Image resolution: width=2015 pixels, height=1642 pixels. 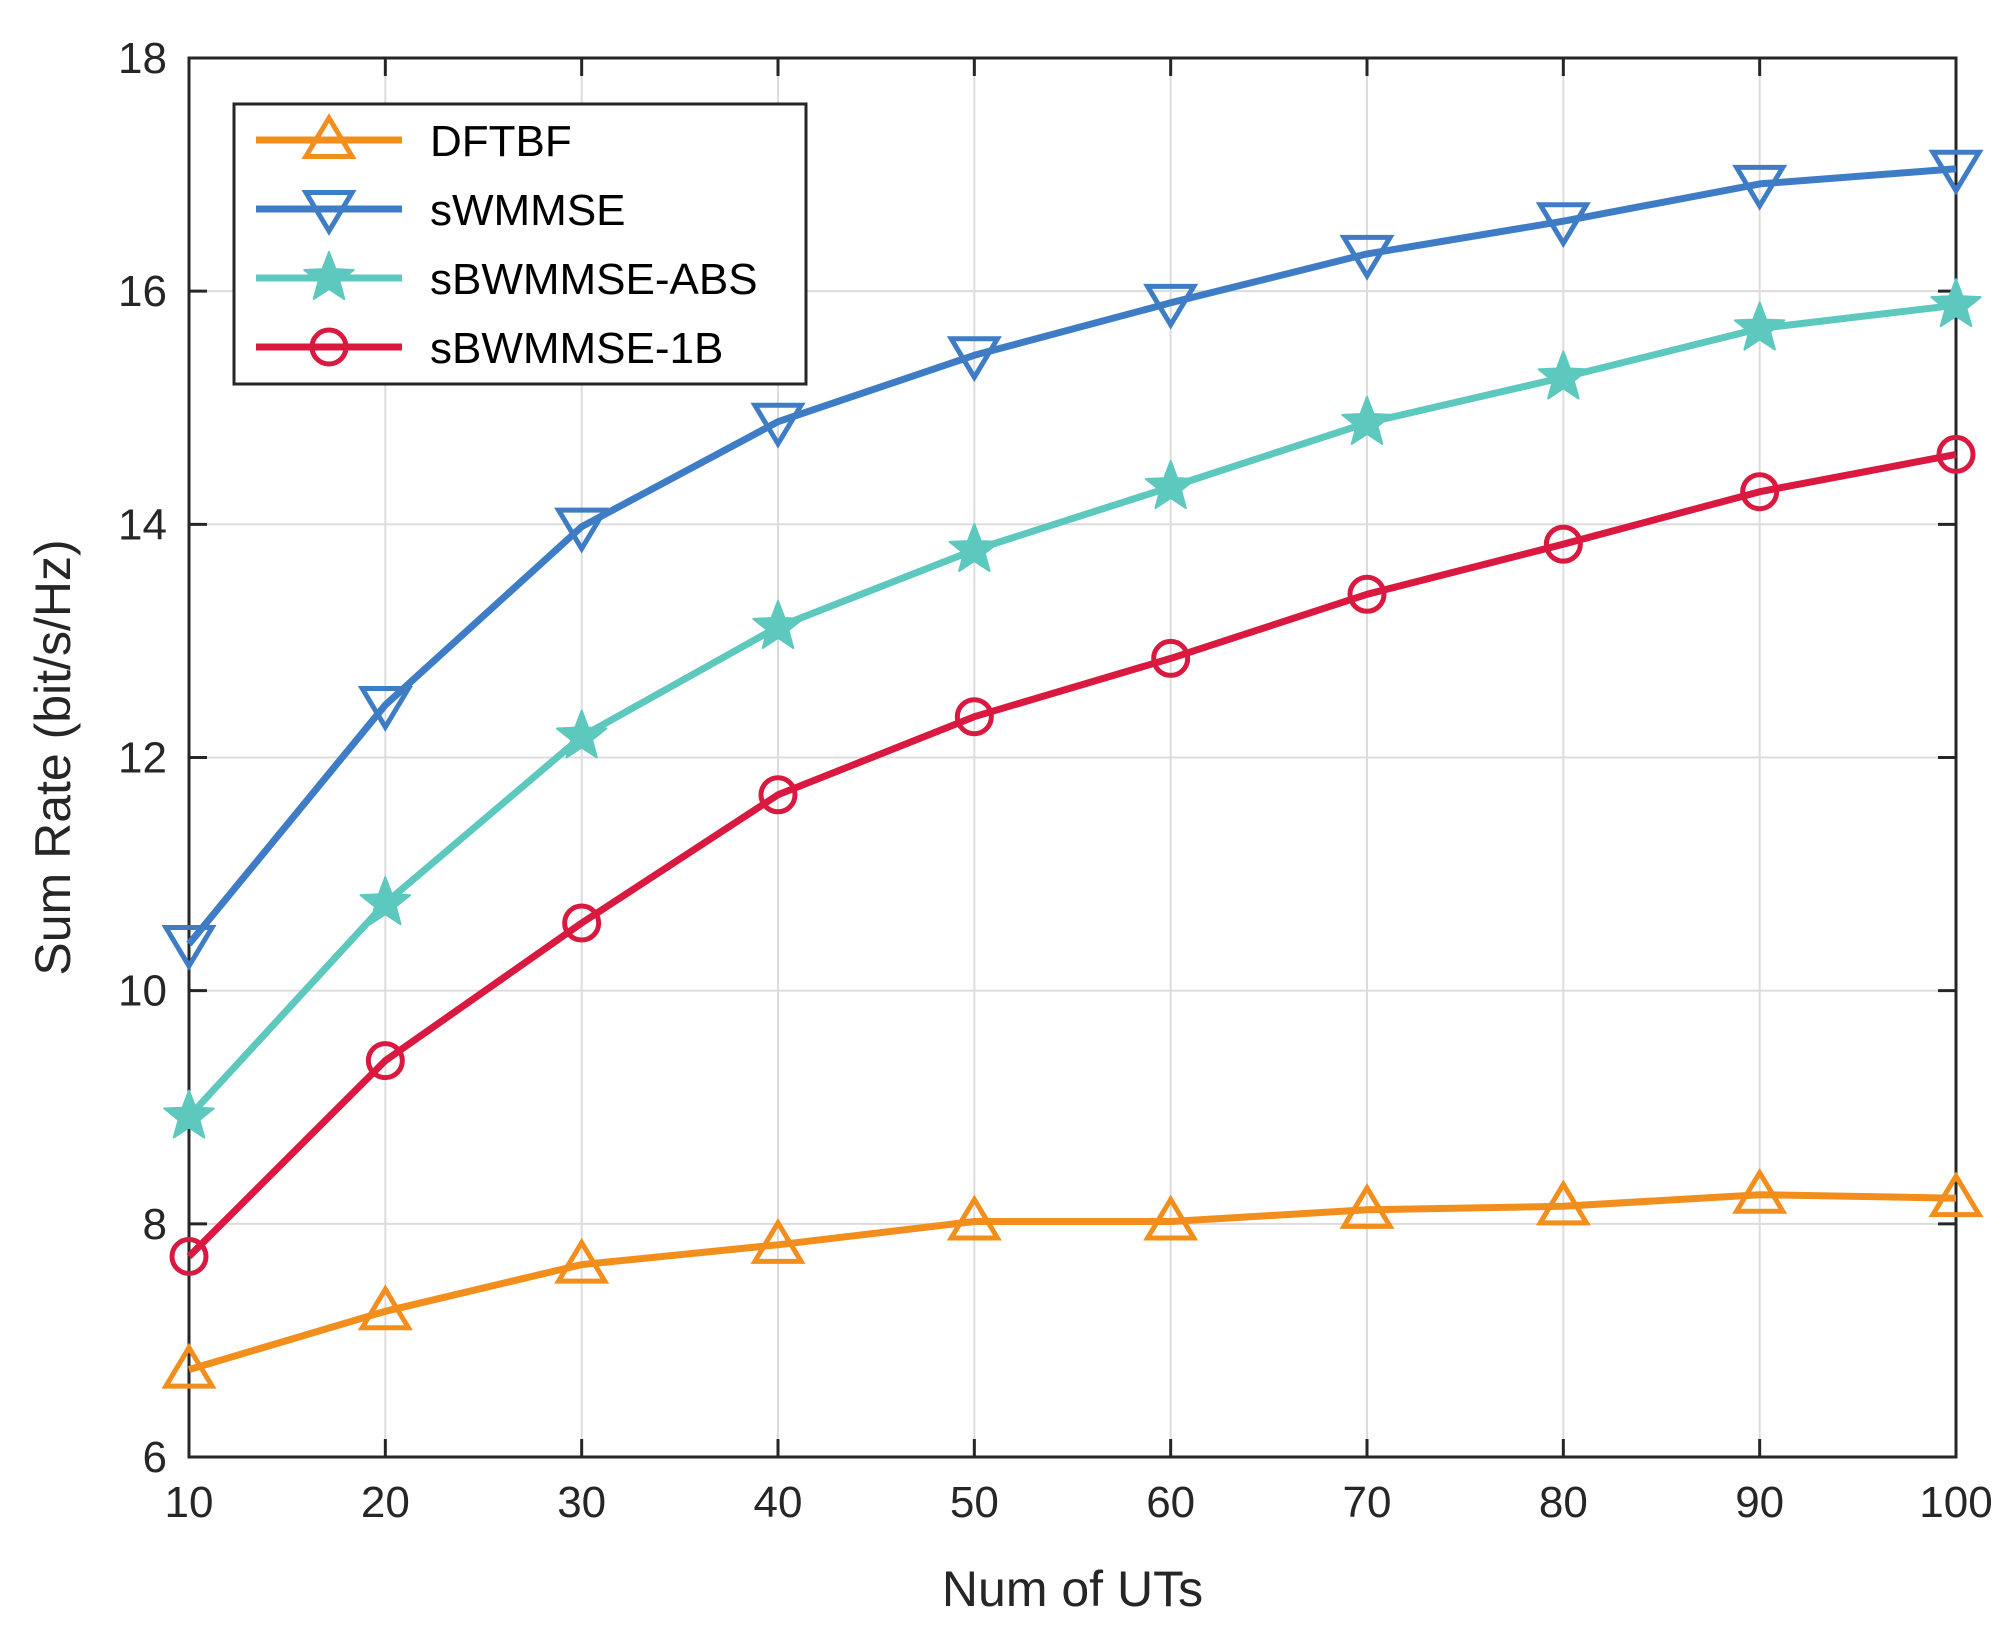 I want to click on y-tick-label: 16, so click(x=142, y=291).